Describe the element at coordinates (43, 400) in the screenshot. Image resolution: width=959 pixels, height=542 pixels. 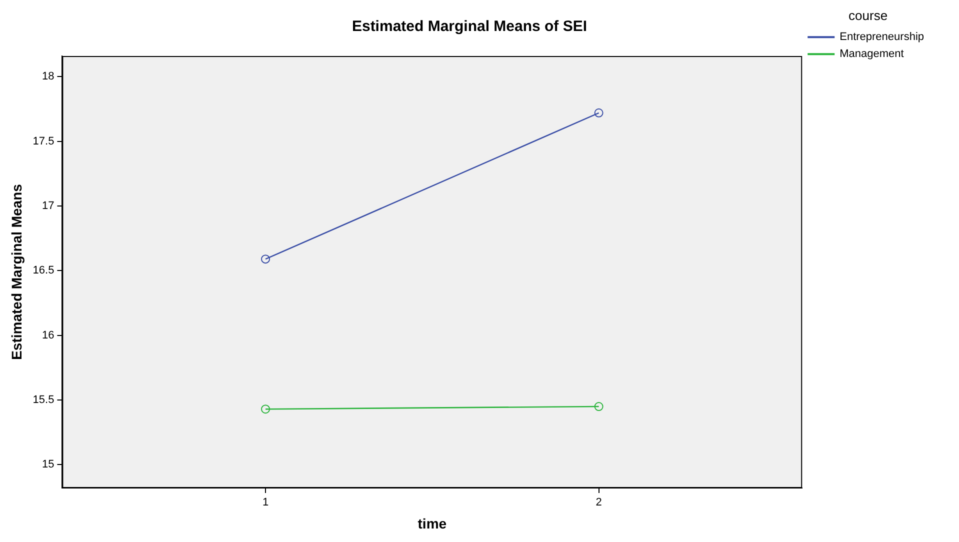
I see `y-tick-label: 15.5` at that location.